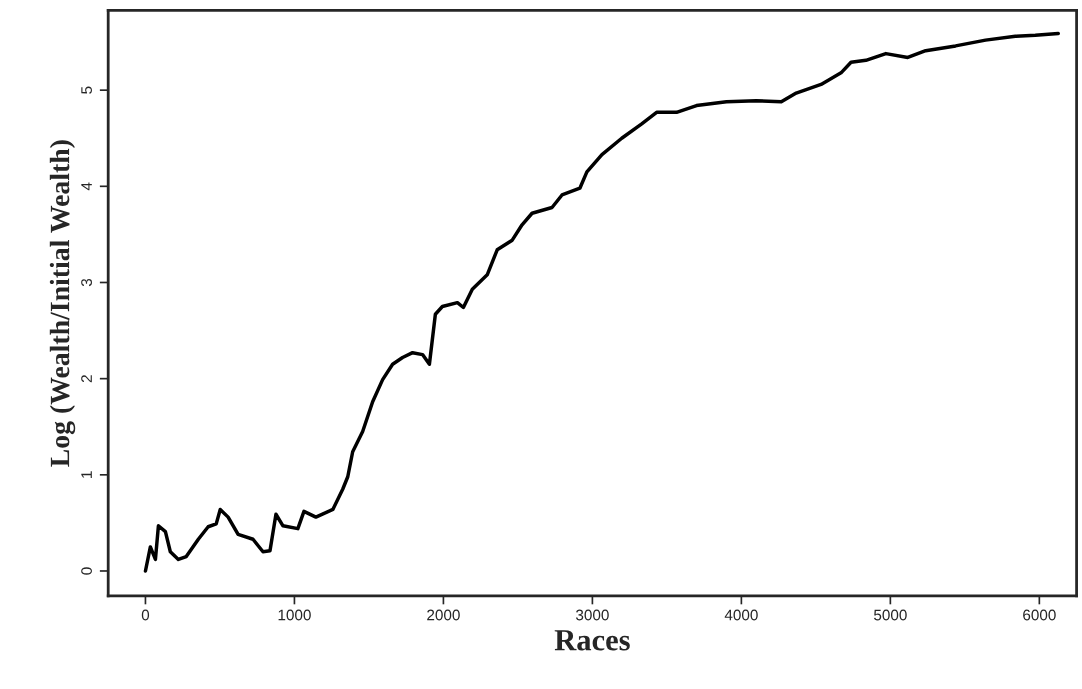 The width and height of the screenshot is (1082, 689). I want to click on x-tick-label: 5000, so click(890, 615).